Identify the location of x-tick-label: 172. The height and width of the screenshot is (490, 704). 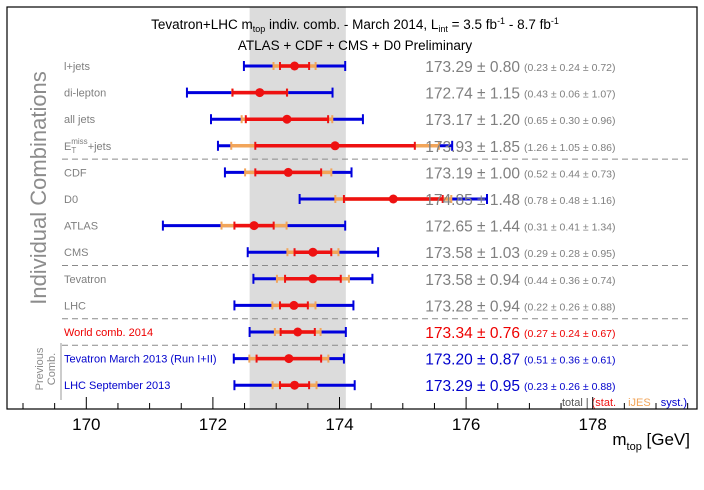
(213, 424).